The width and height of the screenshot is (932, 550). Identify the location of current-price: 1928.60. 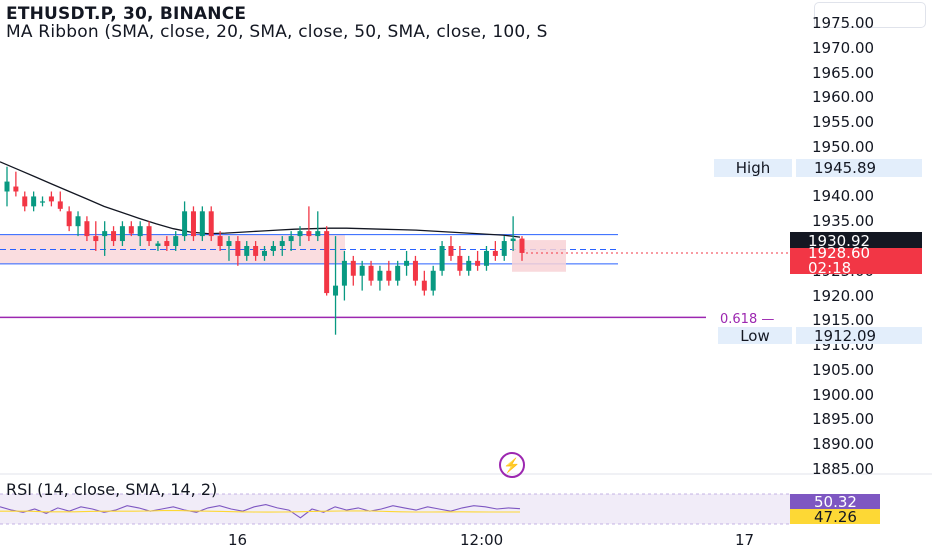
(839, 253).